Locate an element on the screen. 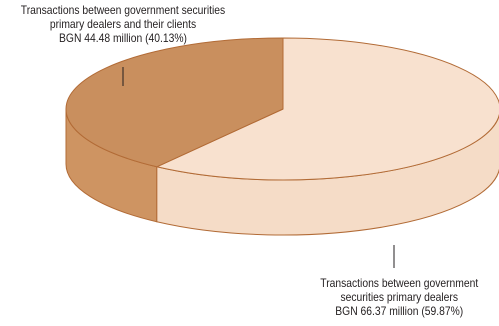 This screenshot has width=499, height=326. slice-label-line: Transactions between government is located at coordinates (399, 283).